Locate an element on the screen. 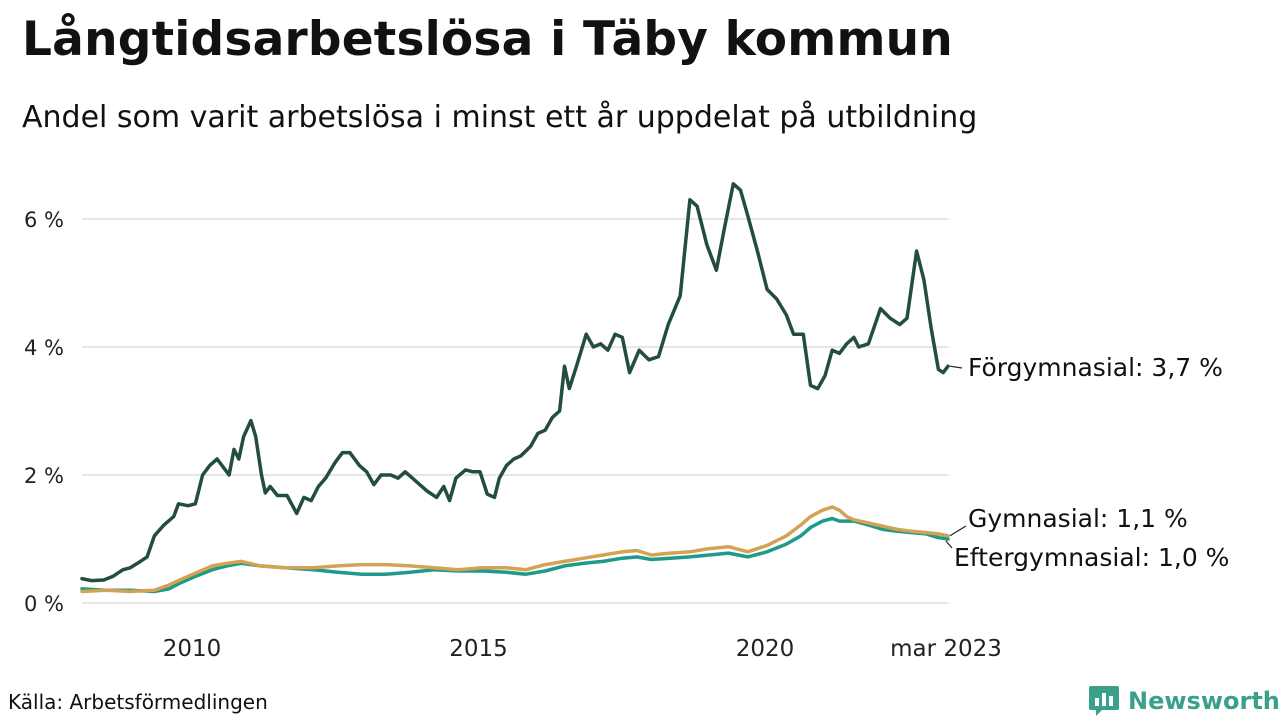 This screenshot has width=1280, height=720. y-tick-label: 6 % is located at coordinates (44, 220).